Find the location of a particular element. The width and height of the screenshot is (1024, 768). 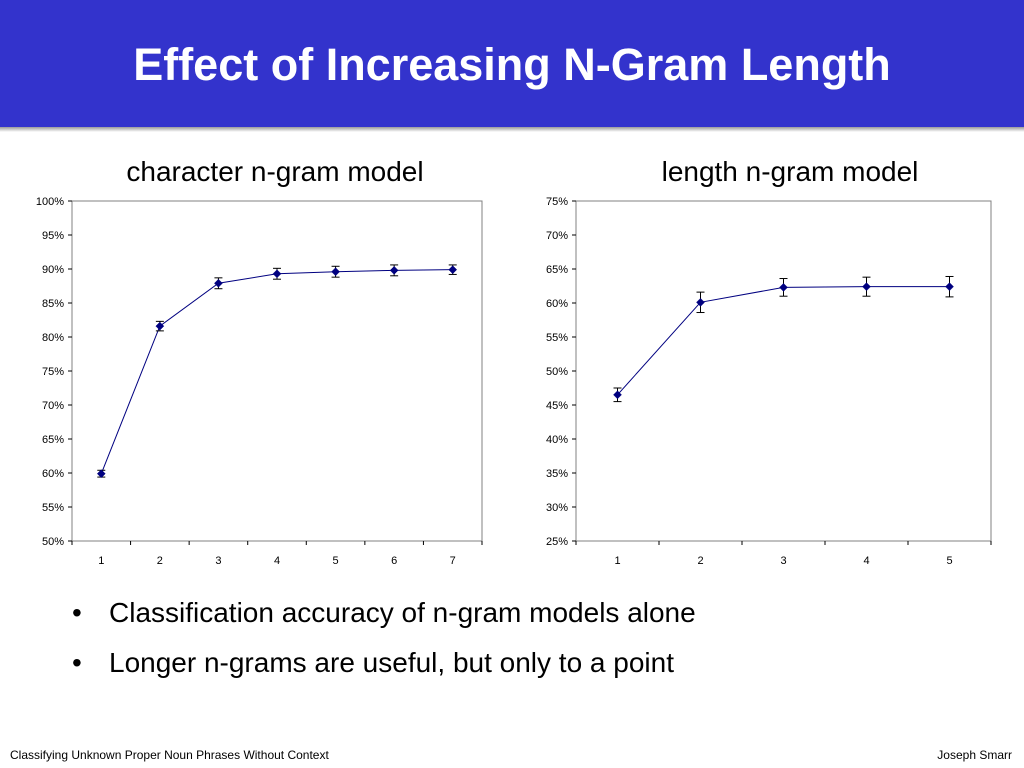

y-tick-label: 80% is located at coordinates (53, 338).